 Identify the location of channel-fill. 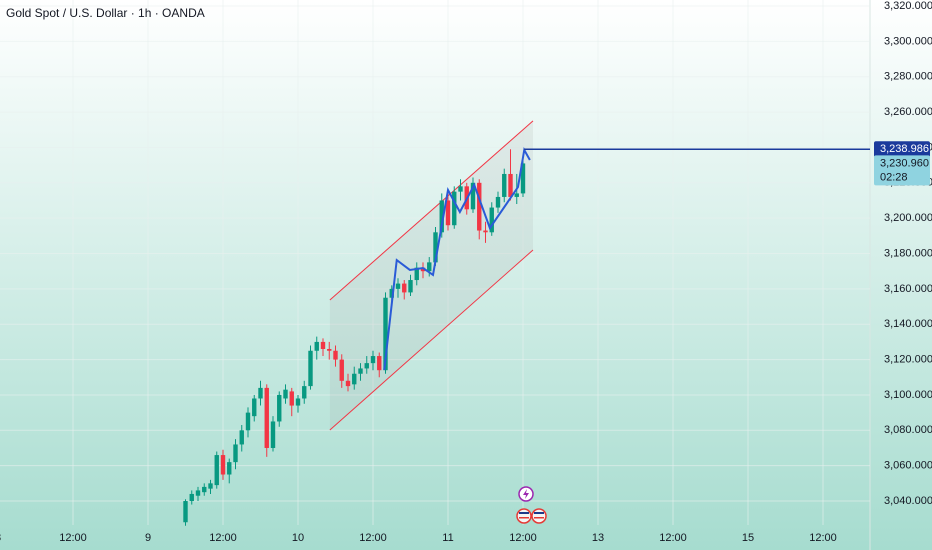
(431, 275).